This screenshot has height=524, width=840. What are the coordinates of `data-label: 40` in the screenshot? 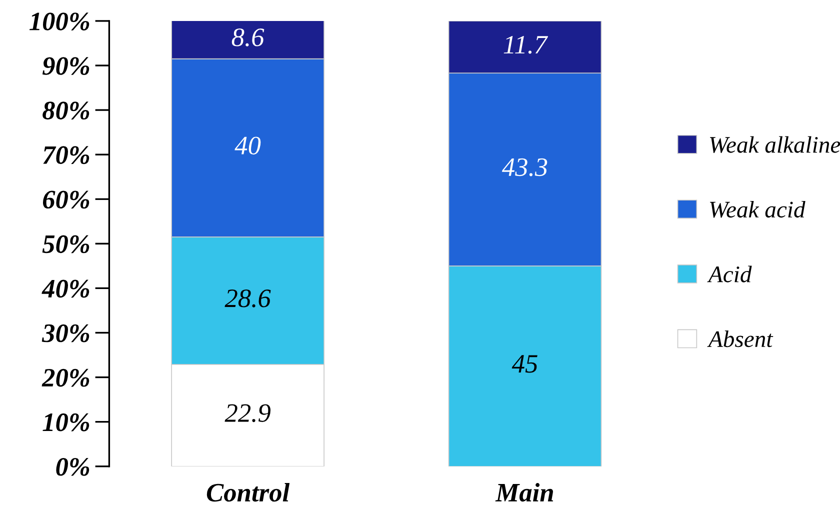 It's located at (247, 145).